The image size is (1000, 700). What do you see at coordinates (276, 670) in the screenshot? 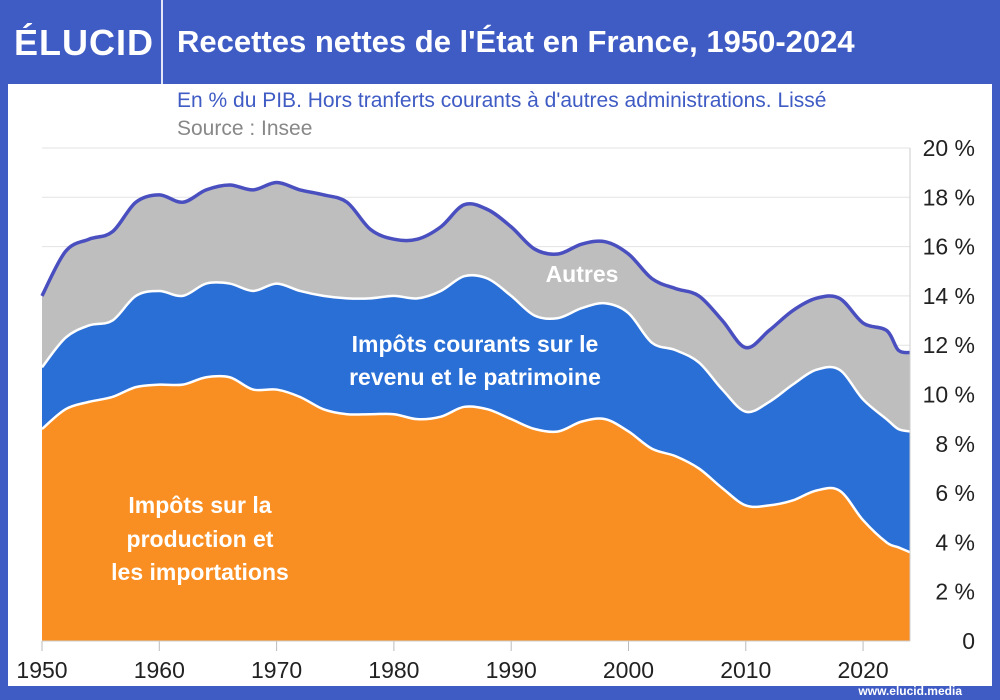
I see `x-tick-label: 1970` at bounding box center [276, 670].